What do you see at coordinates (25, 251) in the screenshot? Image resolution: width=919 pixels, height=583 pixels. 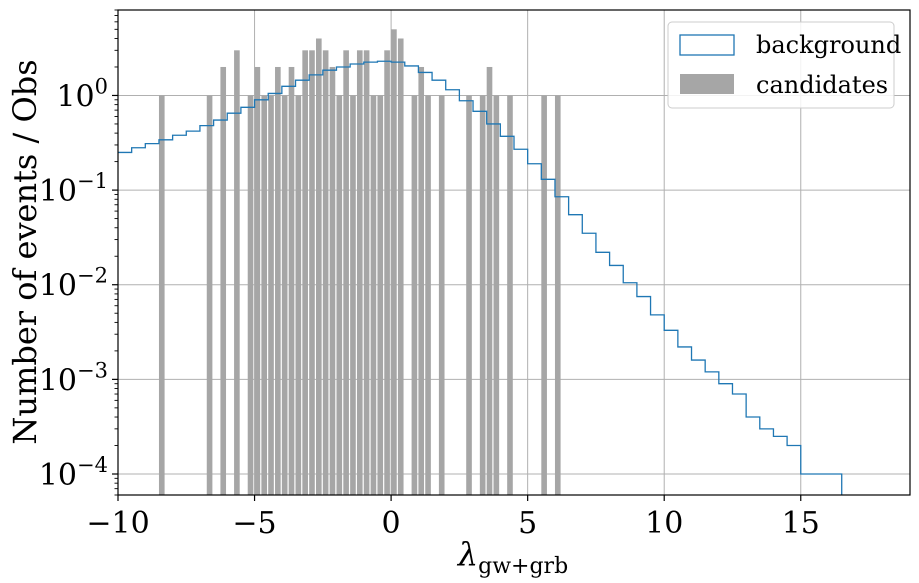 I see `y-axis-label: Number of events / Obs` at bounding box center [25, 251].